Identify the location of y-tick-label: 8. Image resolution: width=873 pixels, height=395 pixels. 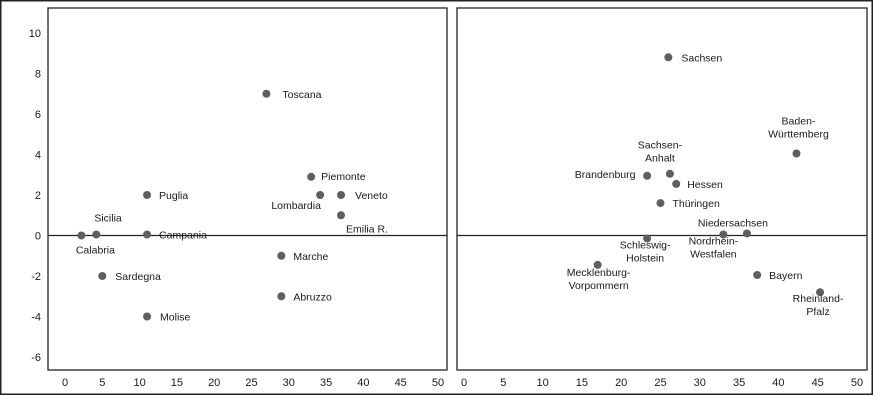
(38, 75).